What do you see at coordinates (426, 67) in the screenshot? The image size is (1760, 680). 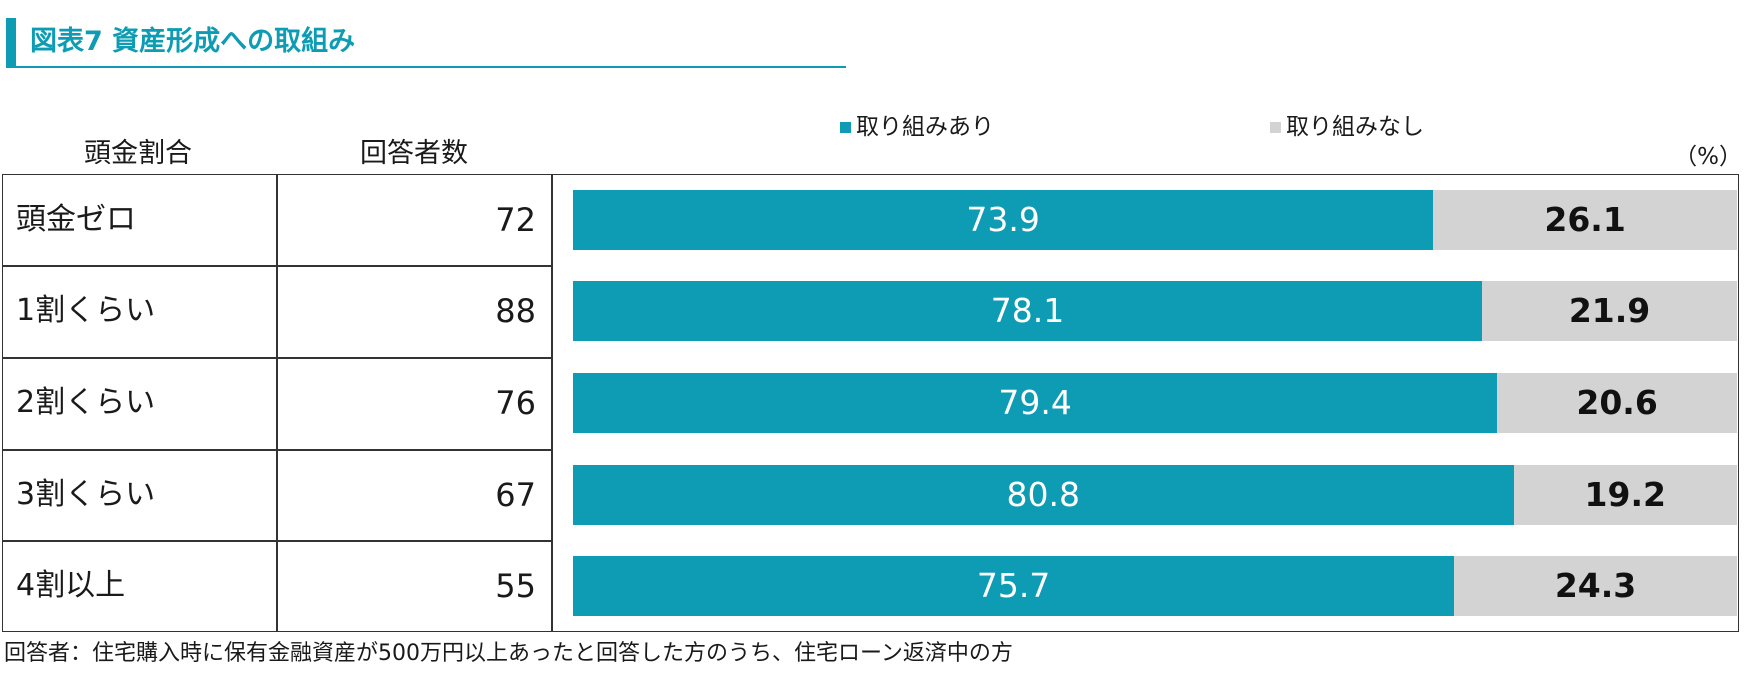 I see `title-underline` at bounding box center [426, 67].